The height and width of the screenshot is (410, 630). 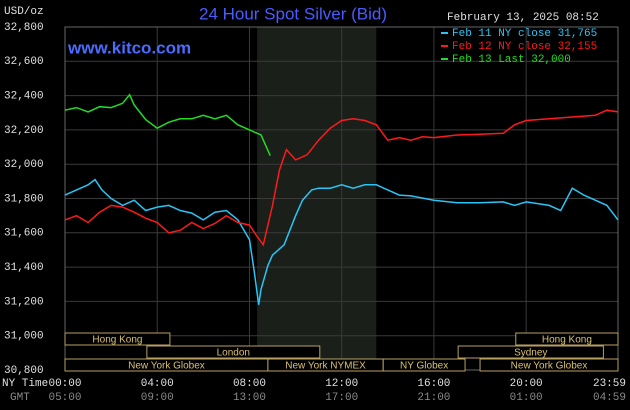 What do you see at coordinates (325, 366) in the screenshot?
I see `session-label: New York NYMEX` at bounding box center [325, 366].